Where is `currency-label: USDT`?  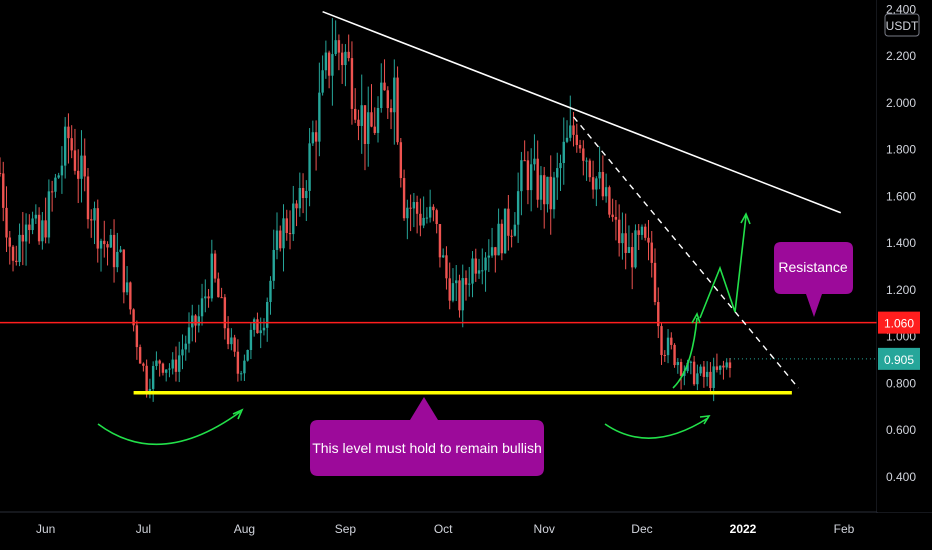 currency-label: USDT is located at coordinates (902, 26).